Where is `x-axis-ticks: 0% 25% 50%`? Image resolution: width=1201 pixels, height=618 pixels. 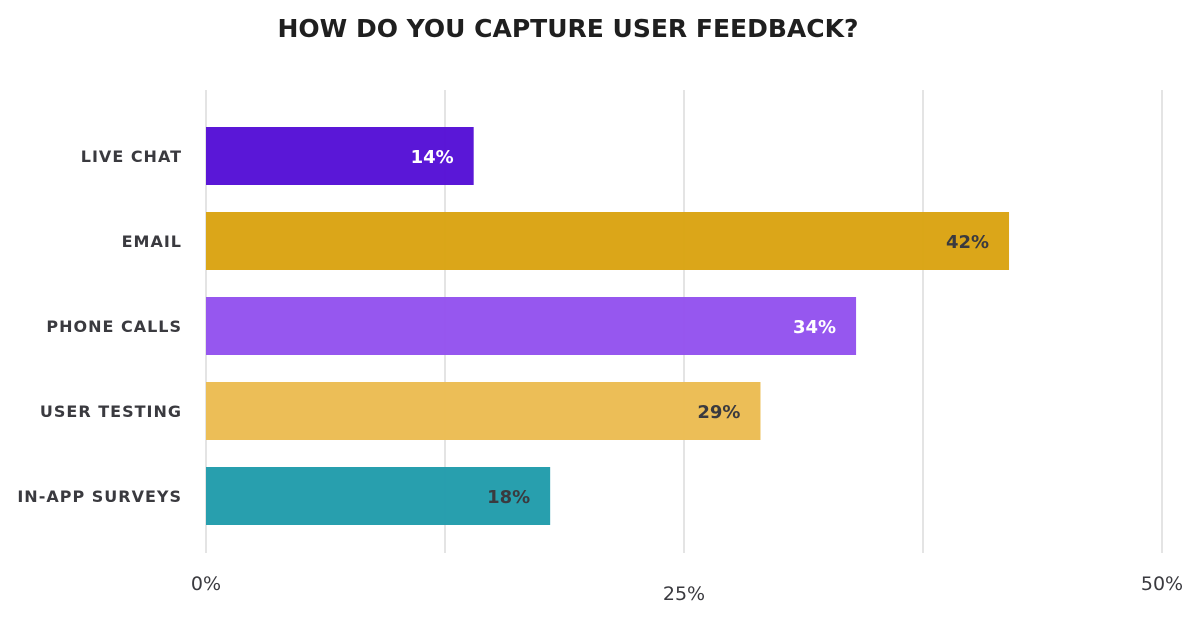
x-axis-ticks: 0% 25% 50% is located at coordinates (687, 589).